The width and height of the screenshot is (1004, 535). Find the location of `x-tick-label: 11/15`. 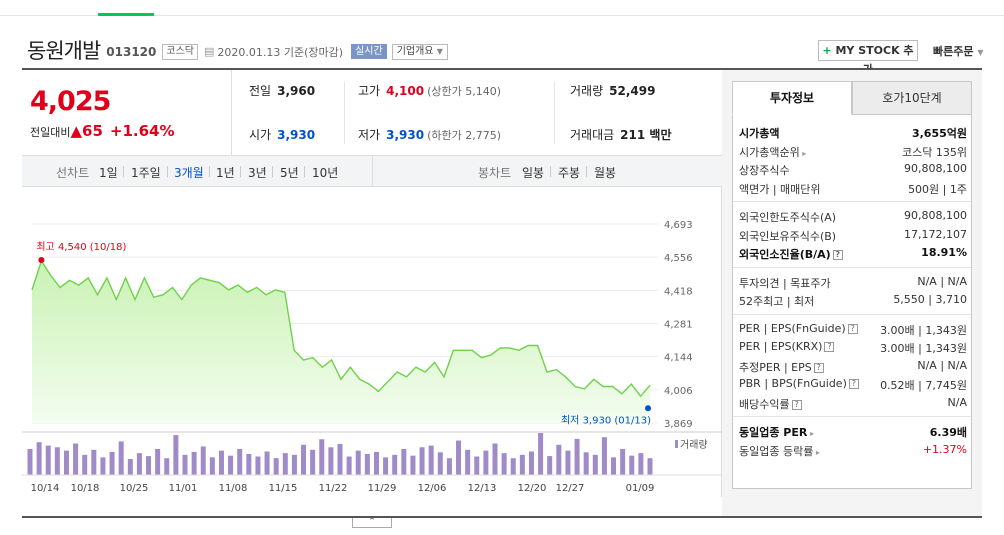

x-tick-label: 11/15 is located at coordinates (283, 488).